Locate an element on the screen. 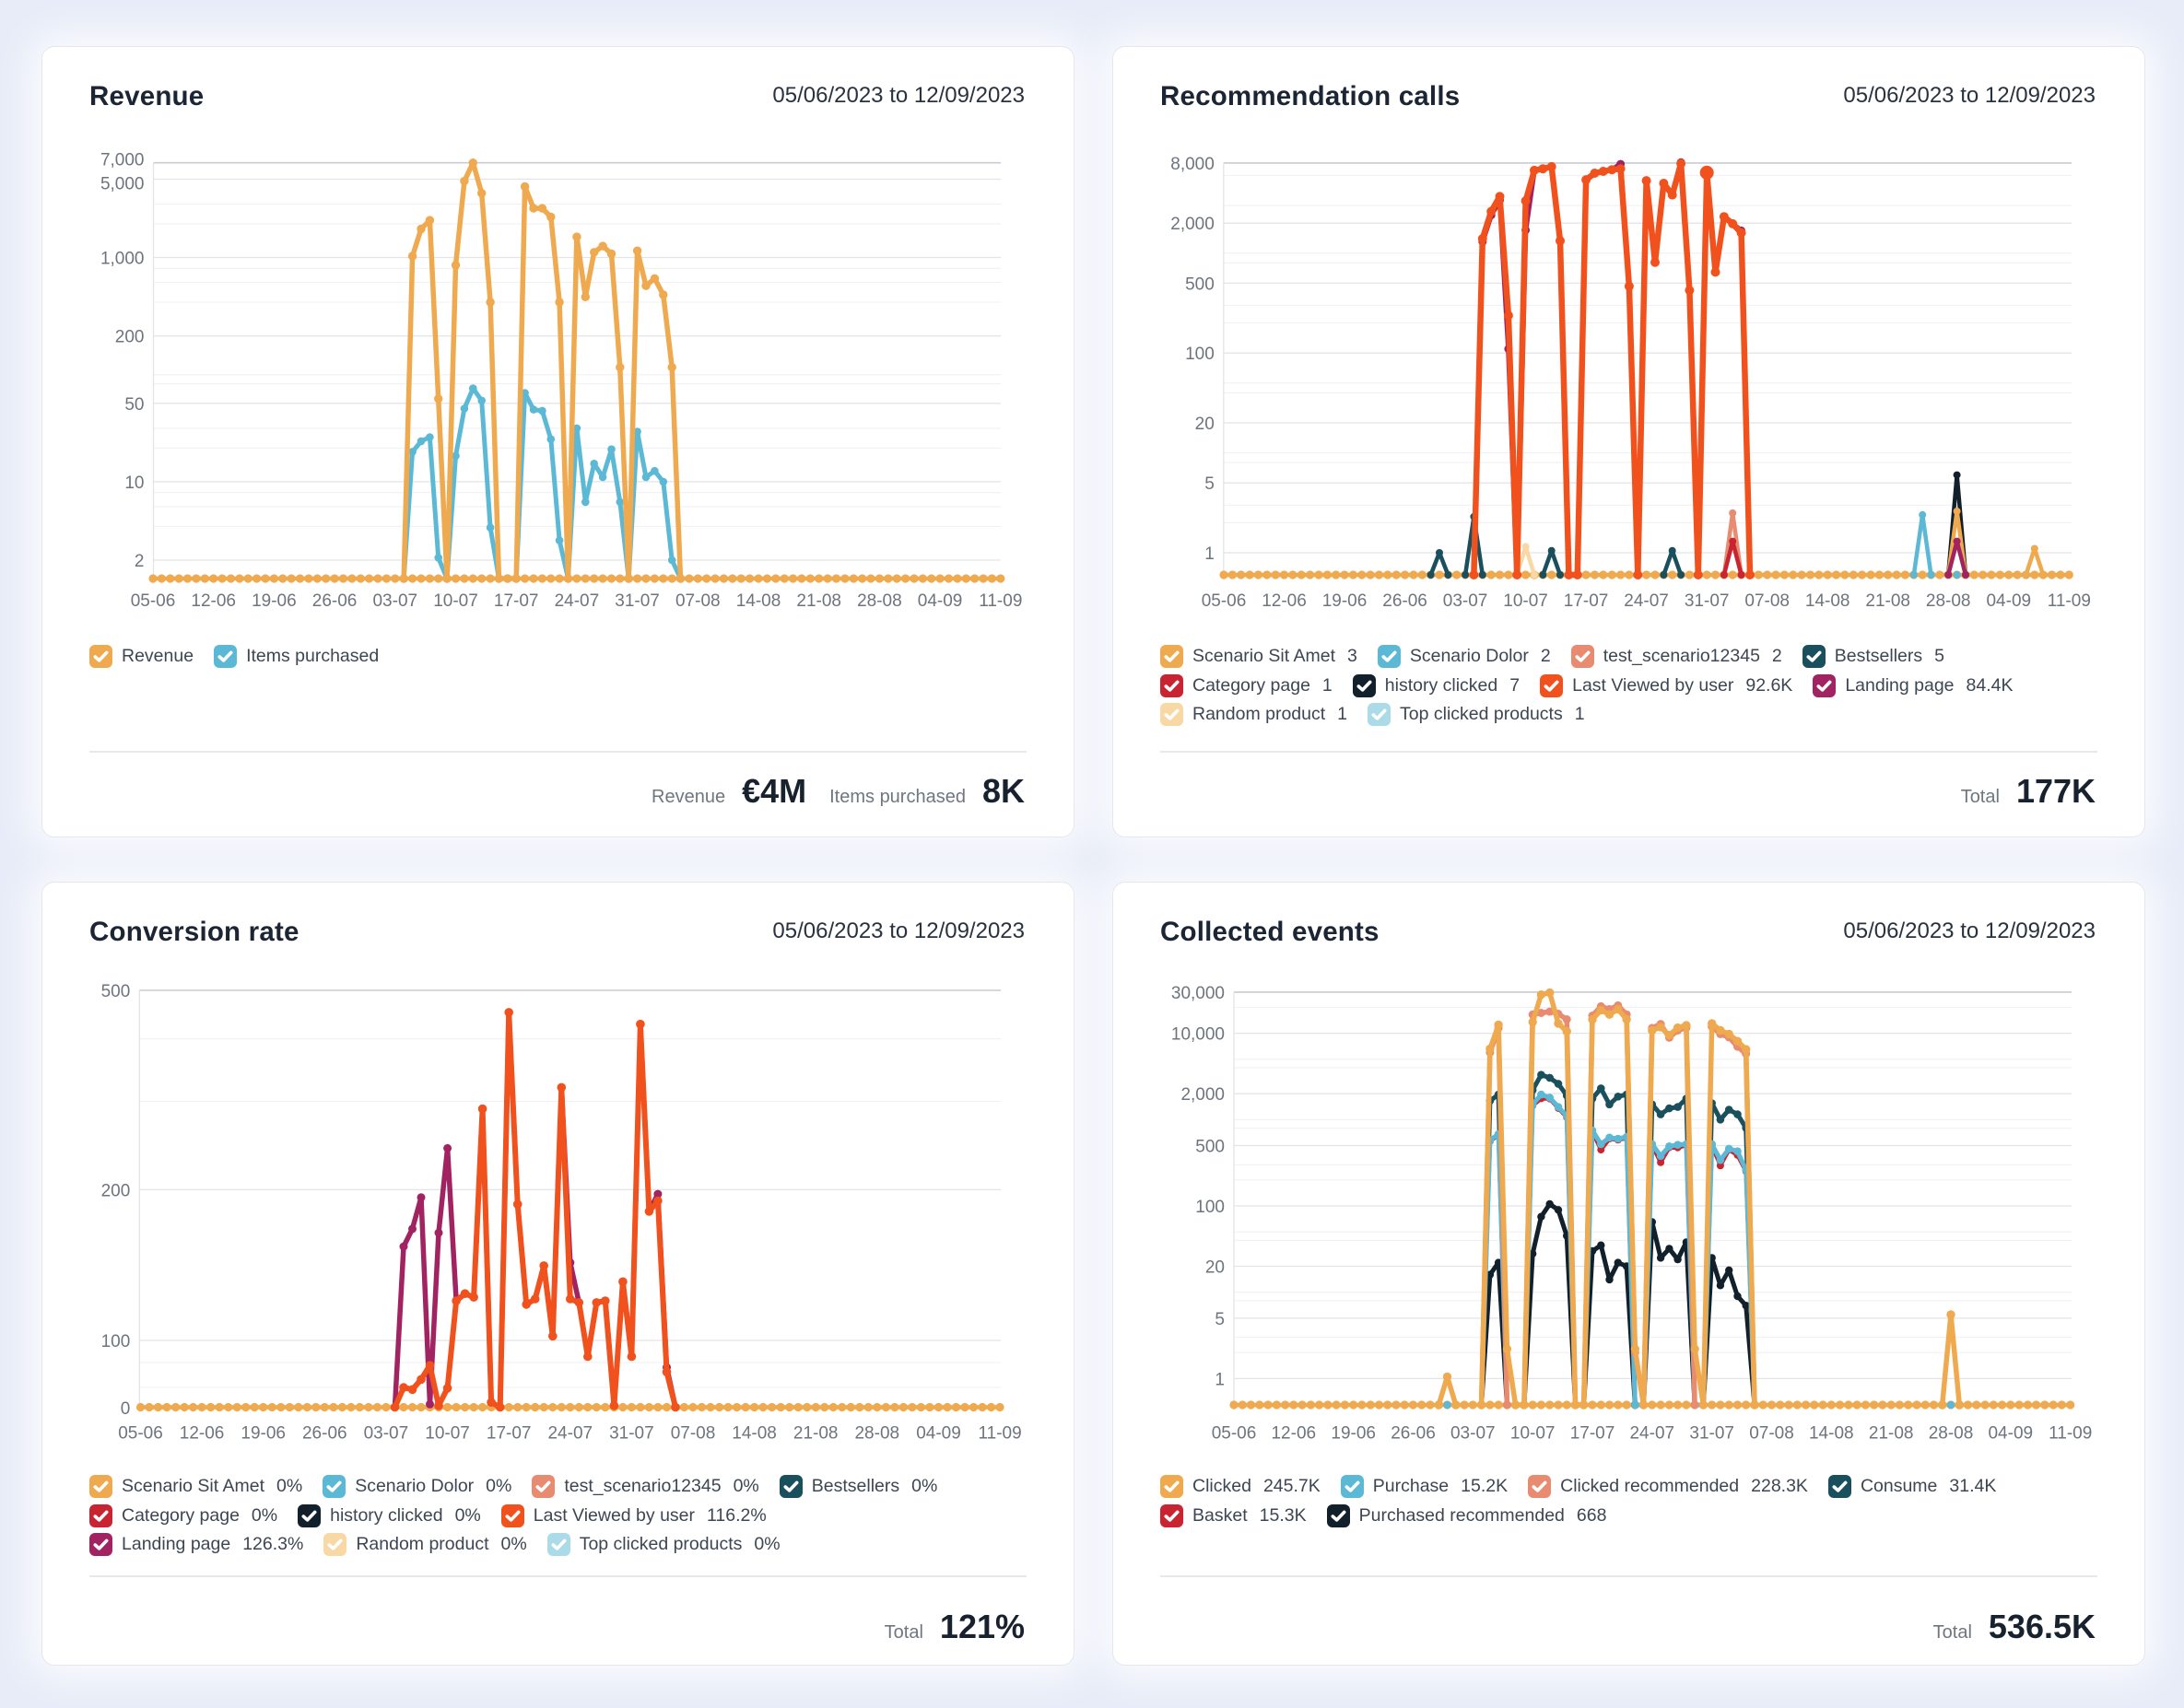 The width and height of the screenshot is (2184, 1708). svg-text: 10 is located at coordinates (134, 483).